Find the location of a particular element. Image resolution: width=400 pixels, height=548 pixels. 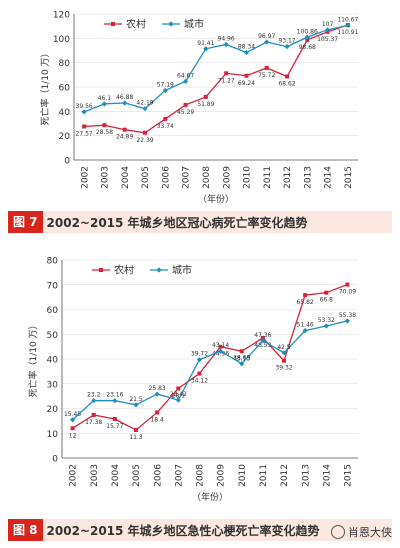

chart-2-y-tick-label: 40 is located at coordinates (53, 361).